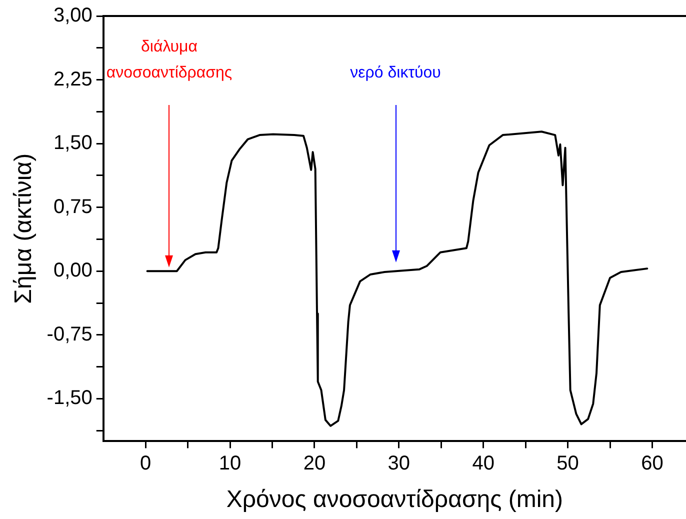 This screenshot has width=686, height=519. Describe the element at coordinates (72, 143) in the screenshot. I see `y-tick-label: 1,50` at that location.